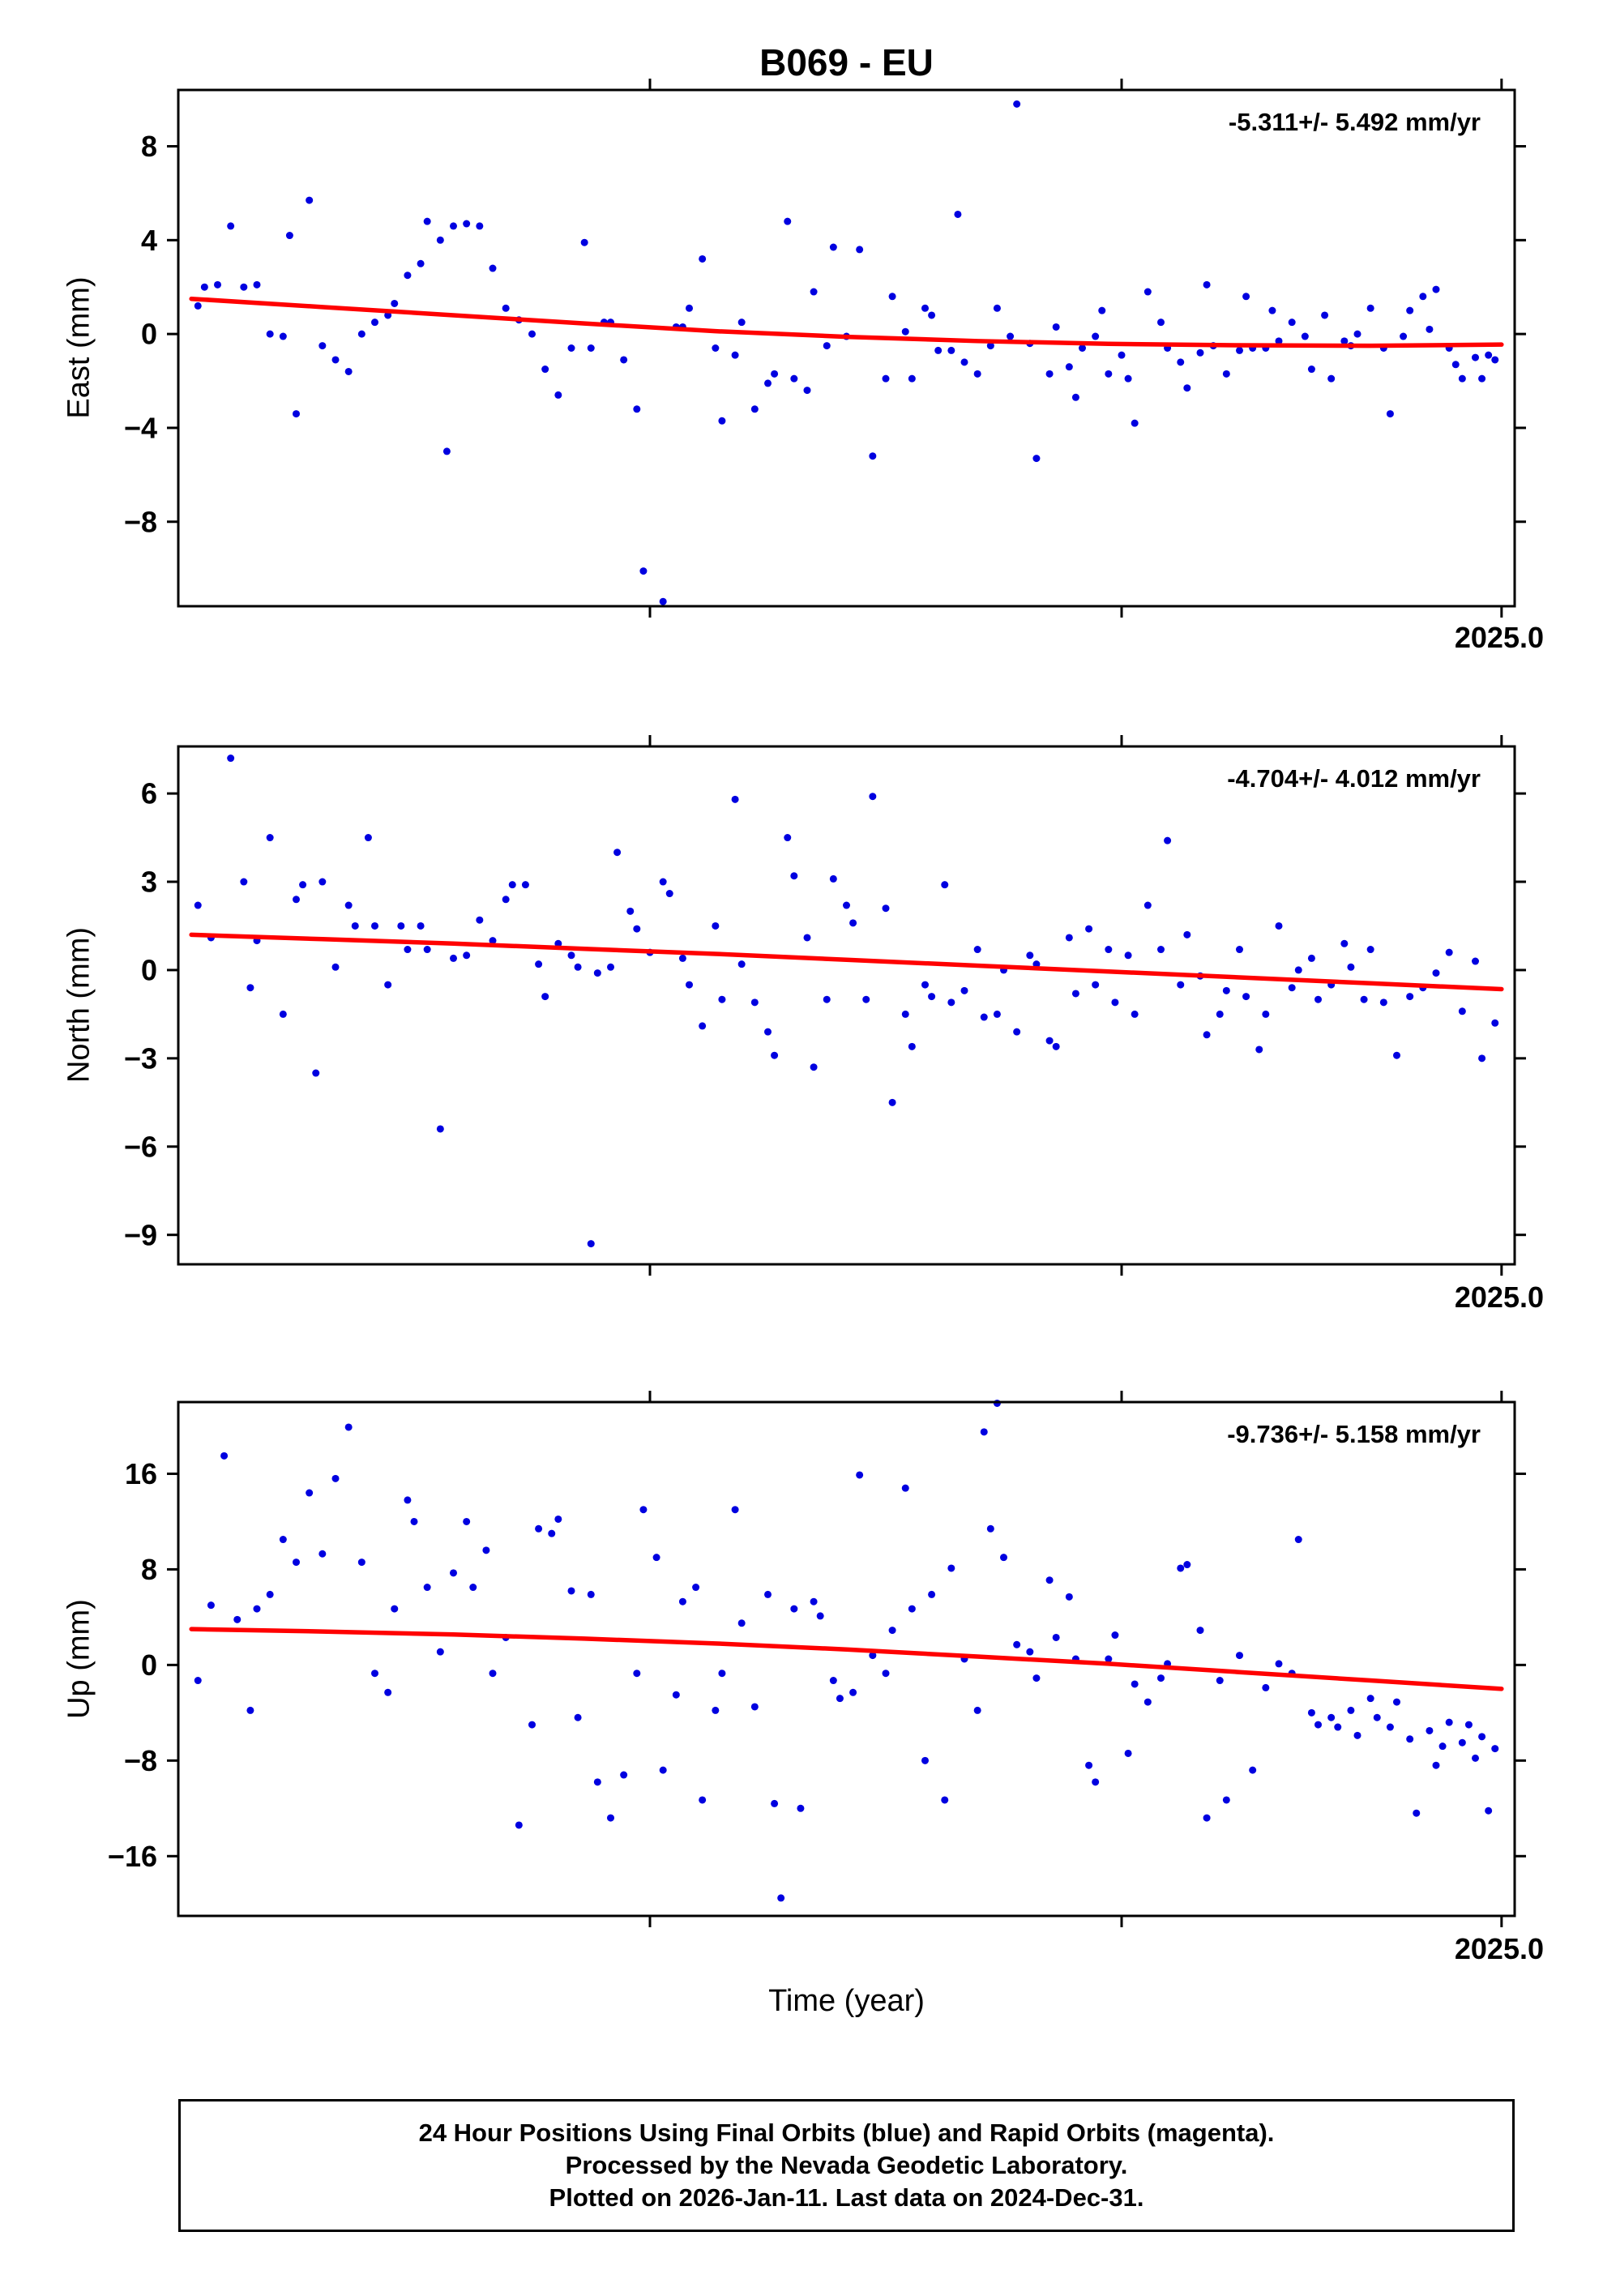 The image size is (1603, 2296). What do you see at coordinates (140, 1146) in the screenshot?
I see `y-tick-label: −6` at bounding box center [140, 1146].